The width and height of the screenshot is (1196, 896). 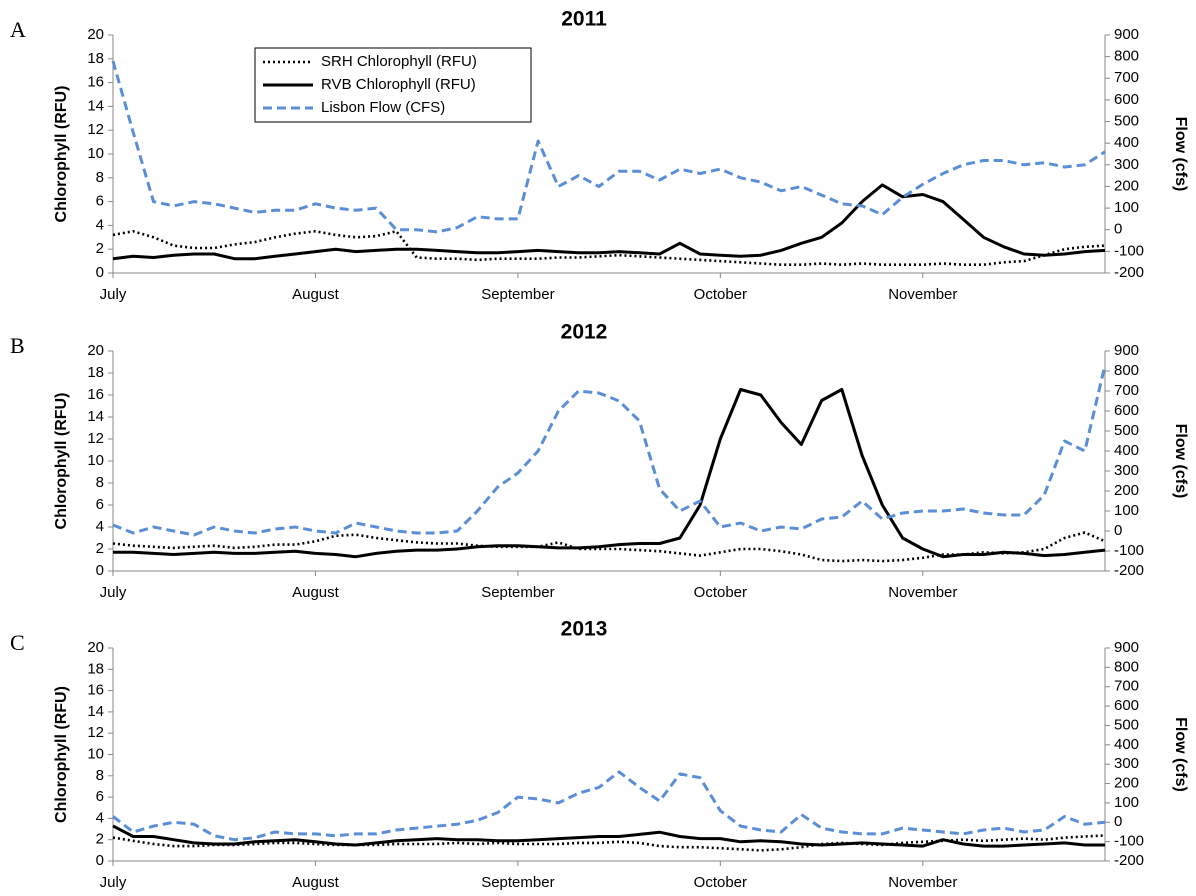 I want to click on panel-letter: A, so click(x=18, y=29).